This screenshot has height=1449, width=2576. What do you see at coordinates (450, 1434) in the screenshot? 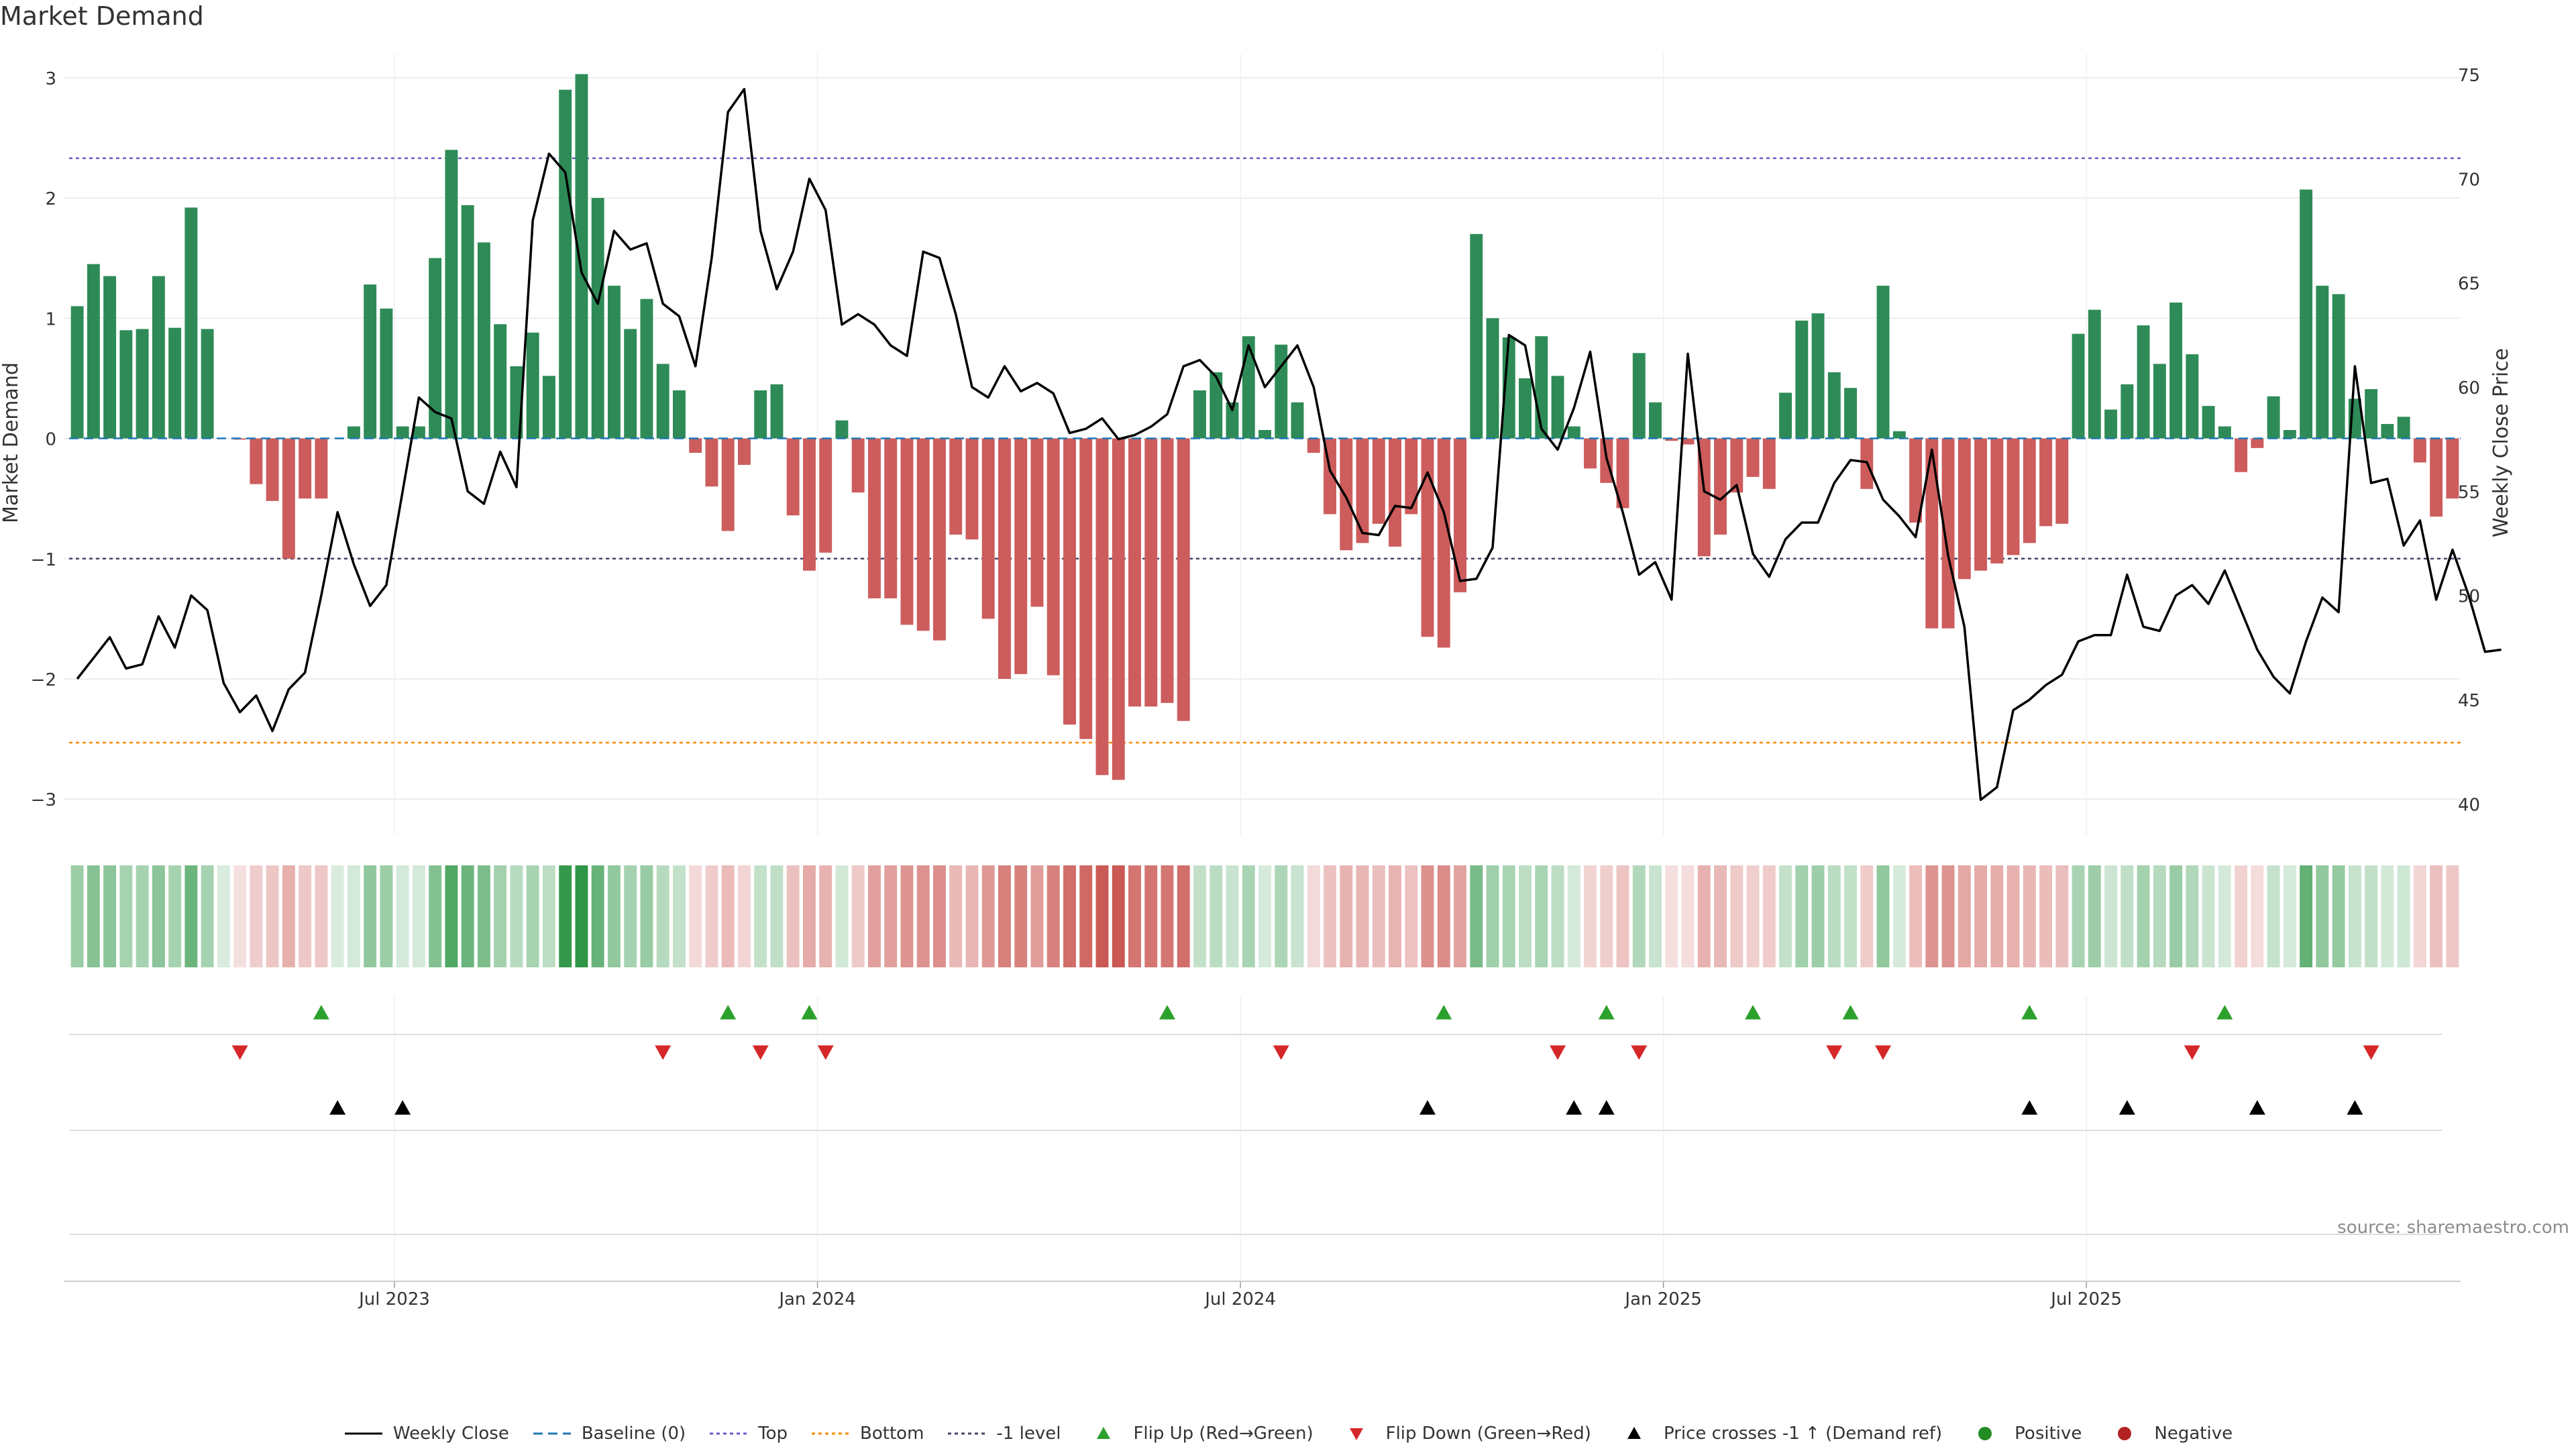
I see `legend-label-close: Weekly Close` at bounding box center [450, 1434].